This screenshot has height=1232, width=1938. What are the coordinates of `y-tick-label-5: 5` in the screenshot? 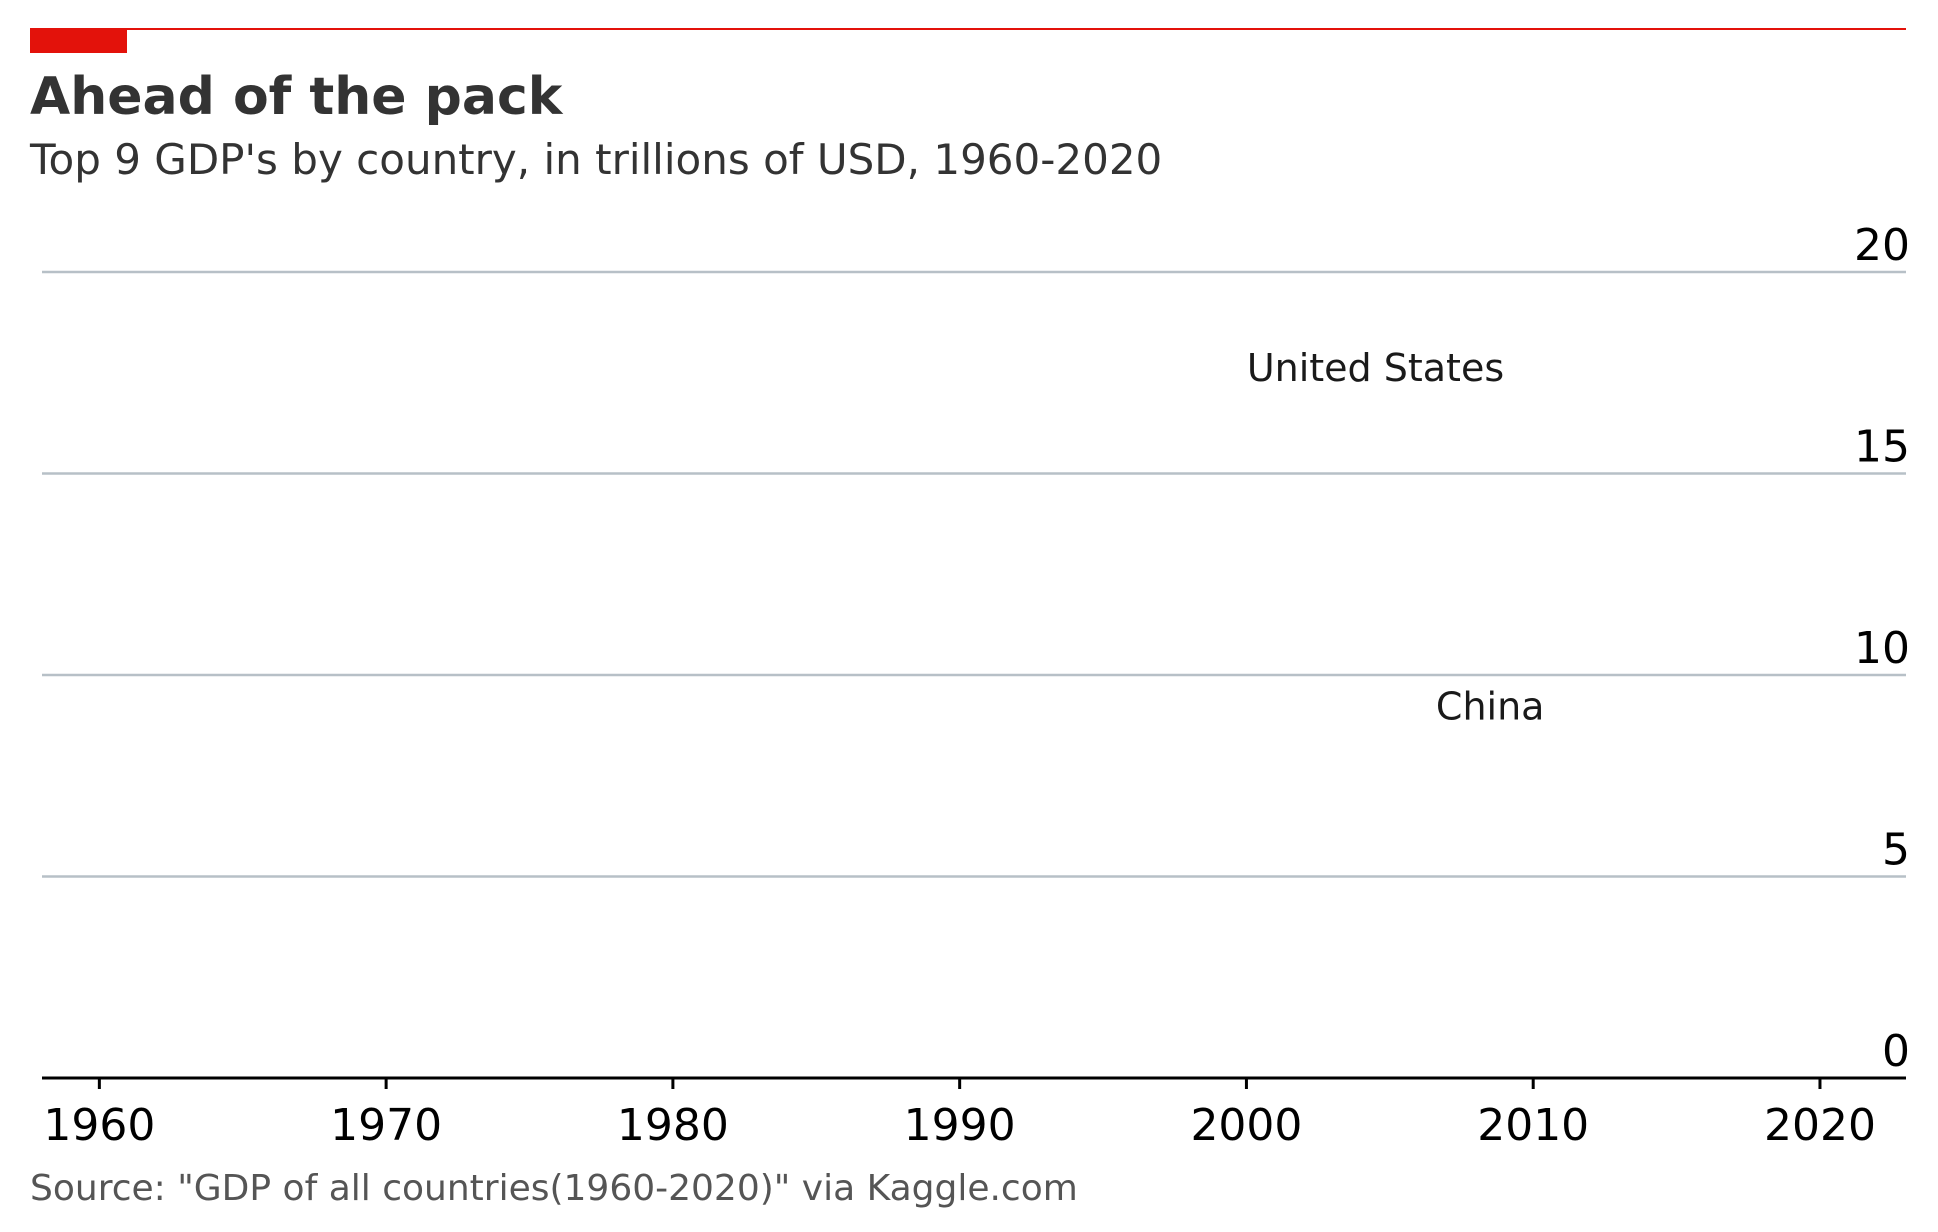 It's located at (1896, 850).